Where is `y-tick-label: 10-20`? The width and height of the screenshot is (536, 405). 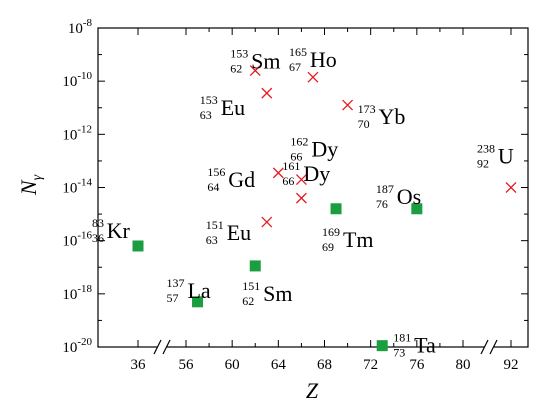
y-tick-label: 10-20 is located at coordinates (77, 346).